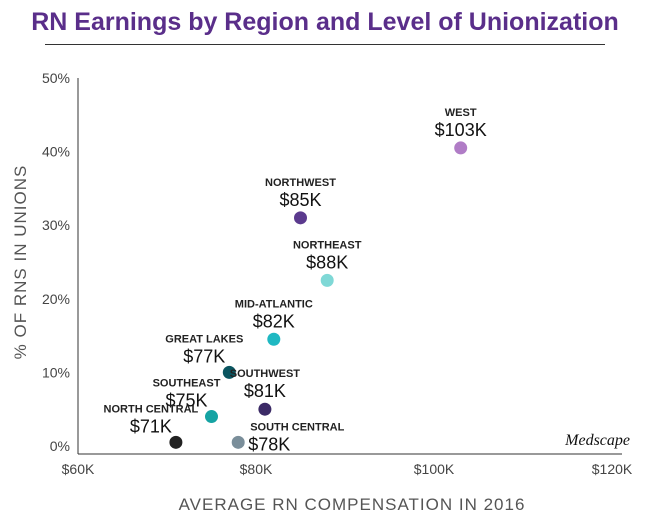 This screenshot has height=525, width=650. What do you see at coordinates (211, 417) in the screenshot?
I see `point-southeast` at bounding box center [211, 417].